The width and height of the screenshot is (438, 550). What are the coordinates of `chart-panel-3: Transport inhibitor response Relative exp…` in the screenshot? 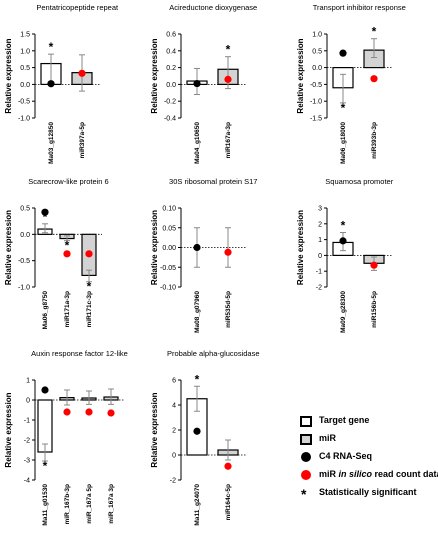 It's located at (351, 83).